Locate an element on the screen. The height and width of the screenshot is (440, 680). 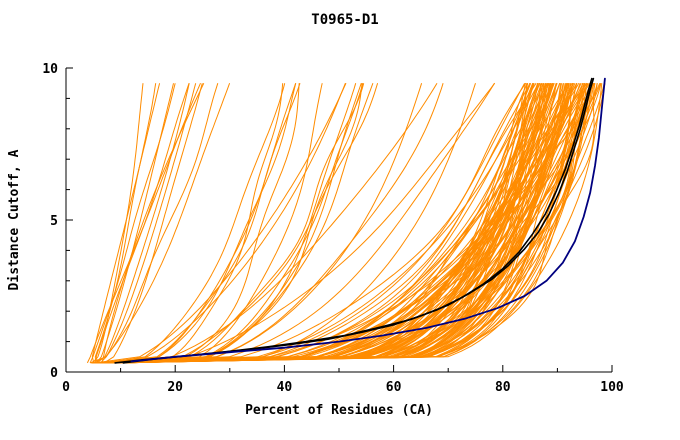
x-tick-label: 0 is located at coordinates (66, 387).